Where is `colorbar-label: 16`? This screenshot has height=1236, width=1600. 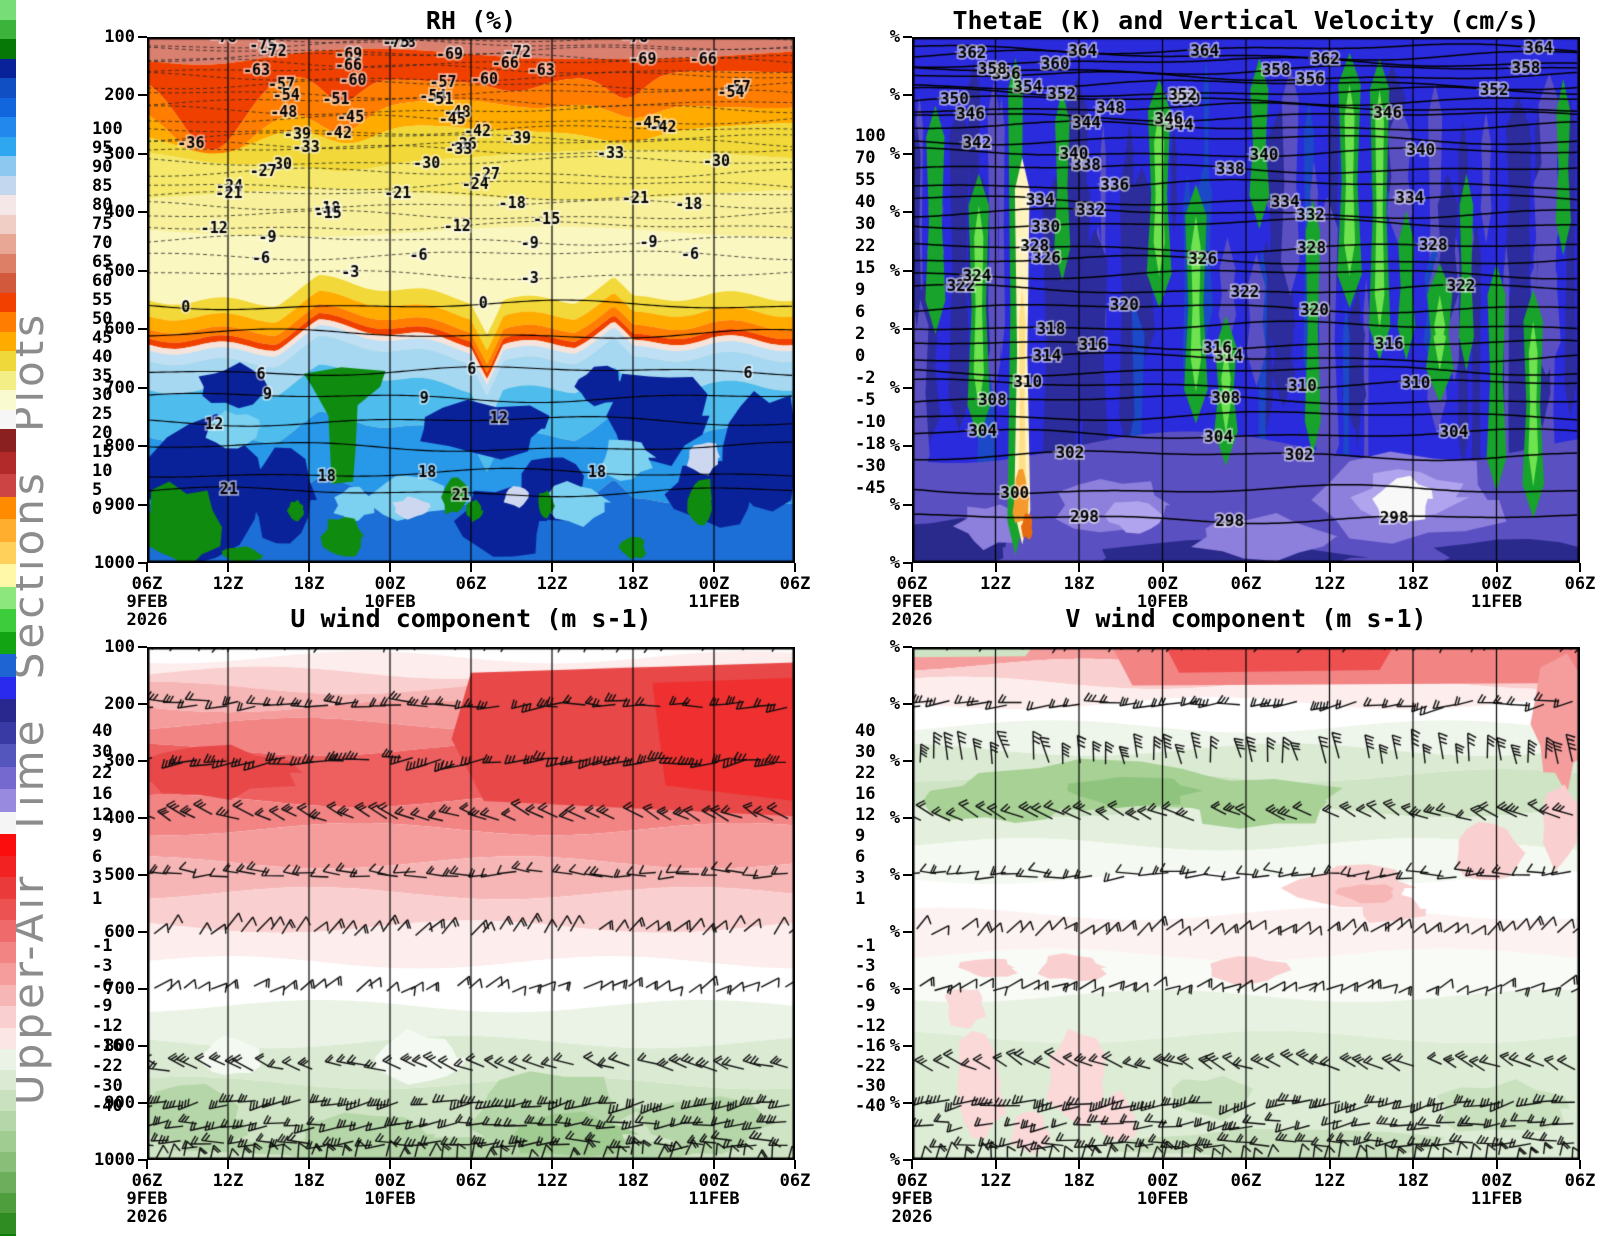
colorbar-label: 16 is located at coordinates (865, 794).